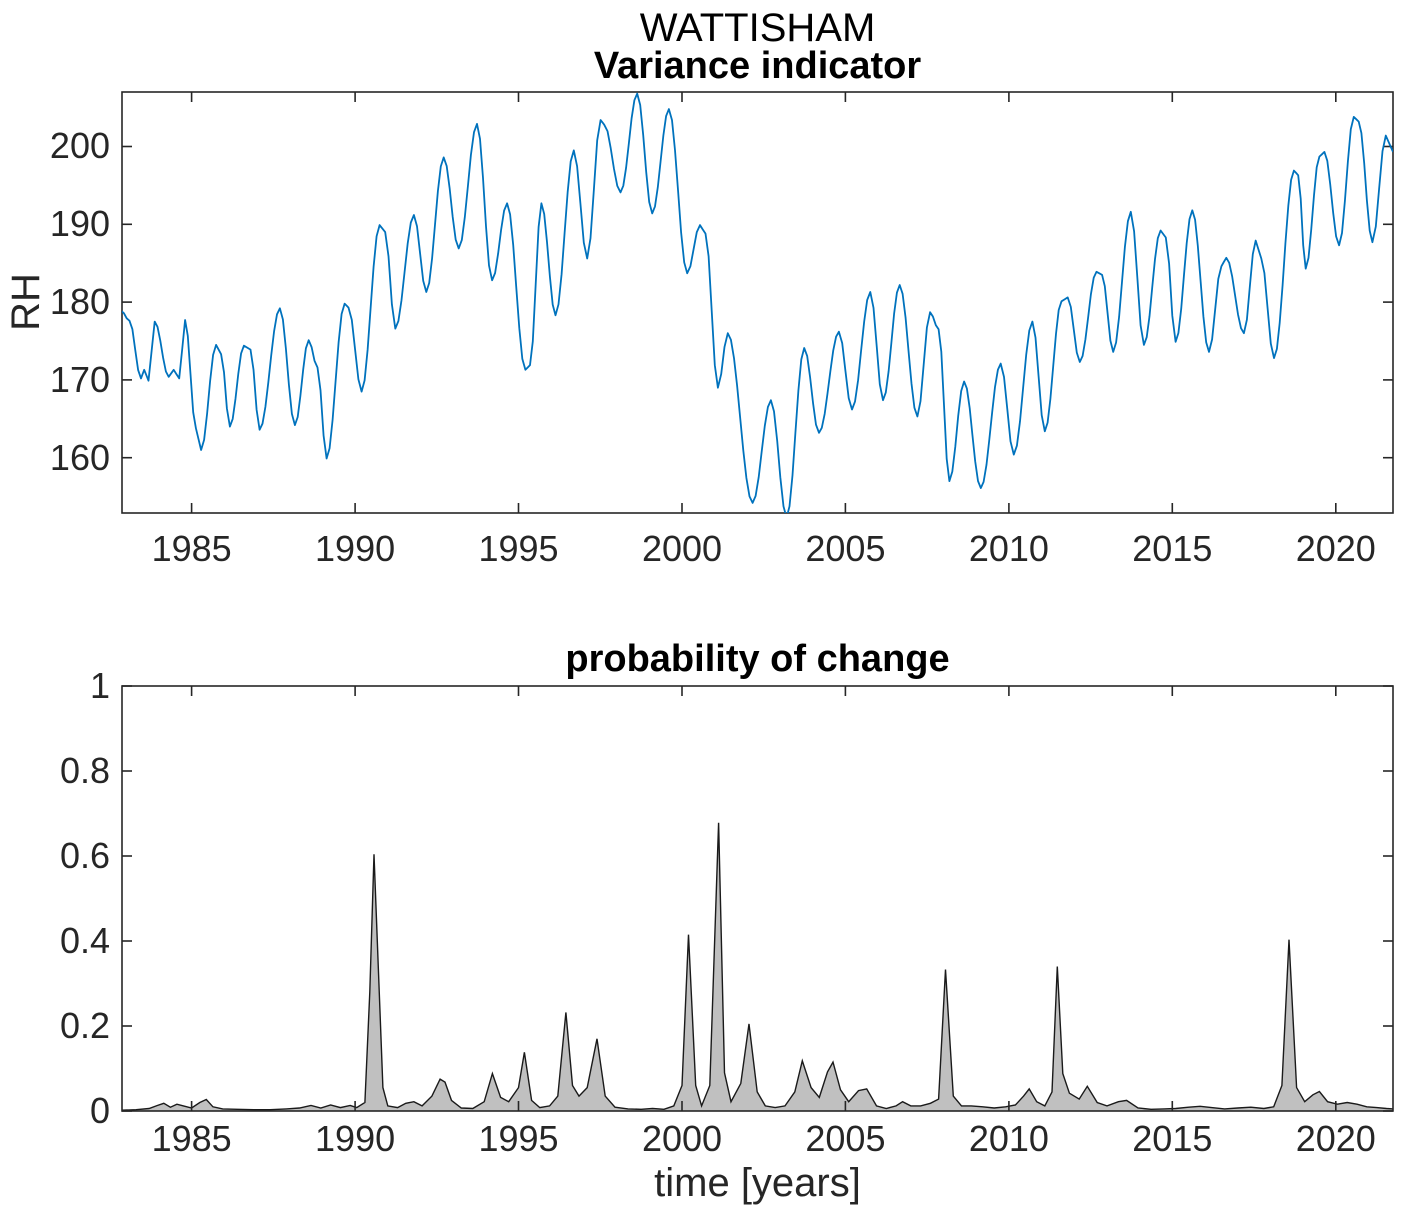  I want to click on bottom-y-tick-label: 0.8, so click(84, 770).